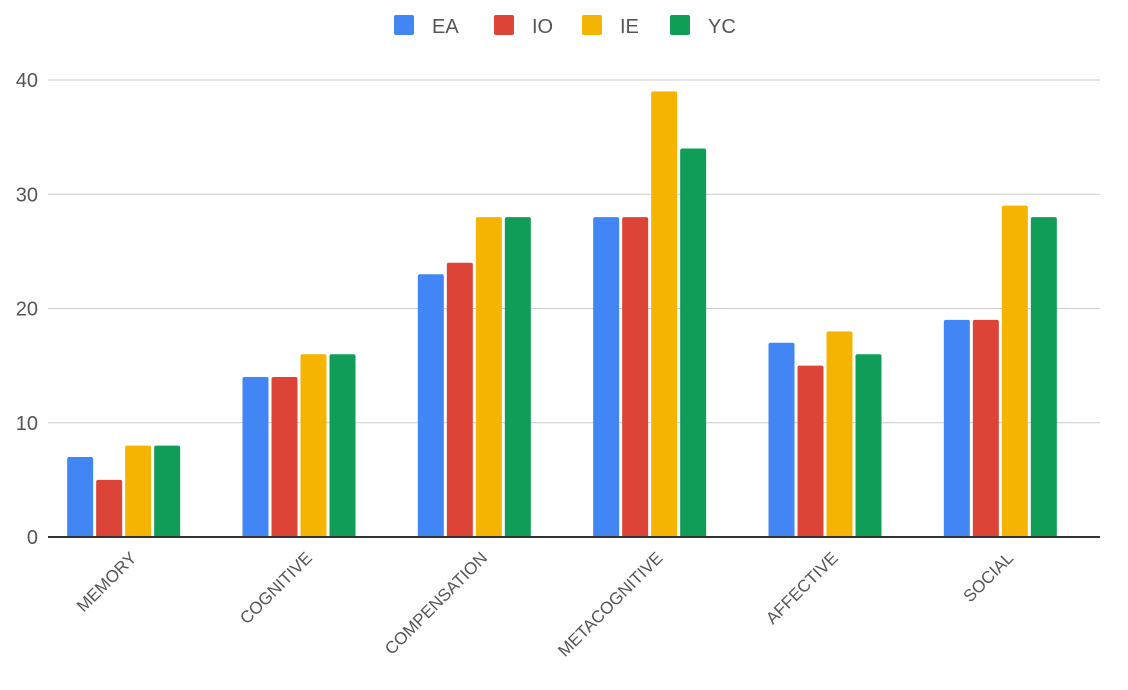 Image resolution: width=1128 pixels, height=690 pixels. I want to click on bar-ea-compensation, so click(430, 405).